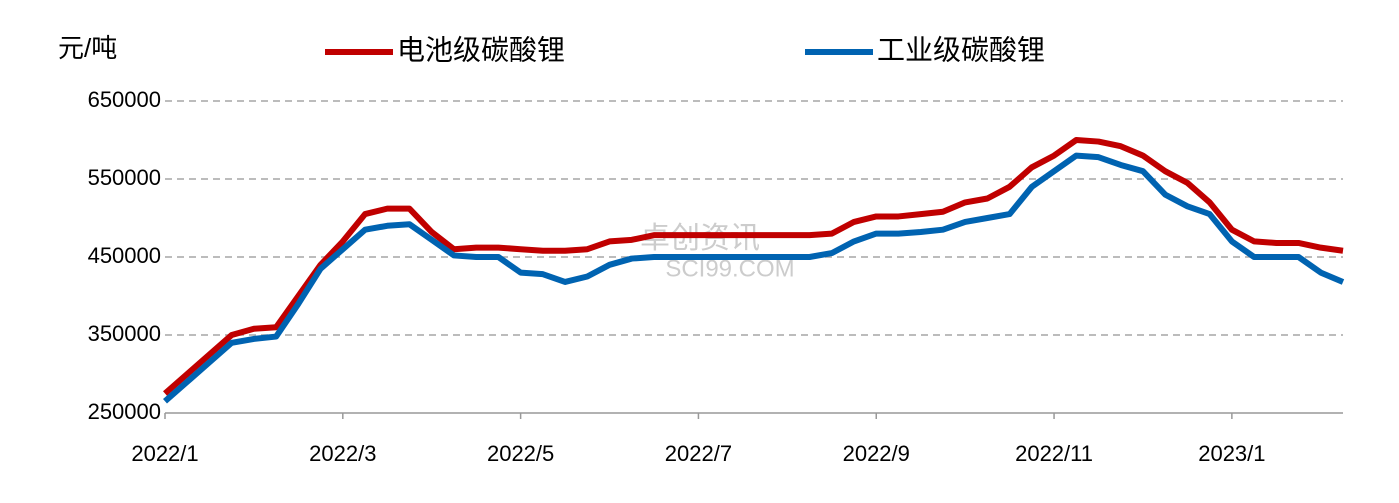 The width and height of the screenshot is (1399, 503). What do you see at coordinates (700, 238) in the screenshot?
I see `watermark: 卓创资讯` at bounding box center [700, 238].